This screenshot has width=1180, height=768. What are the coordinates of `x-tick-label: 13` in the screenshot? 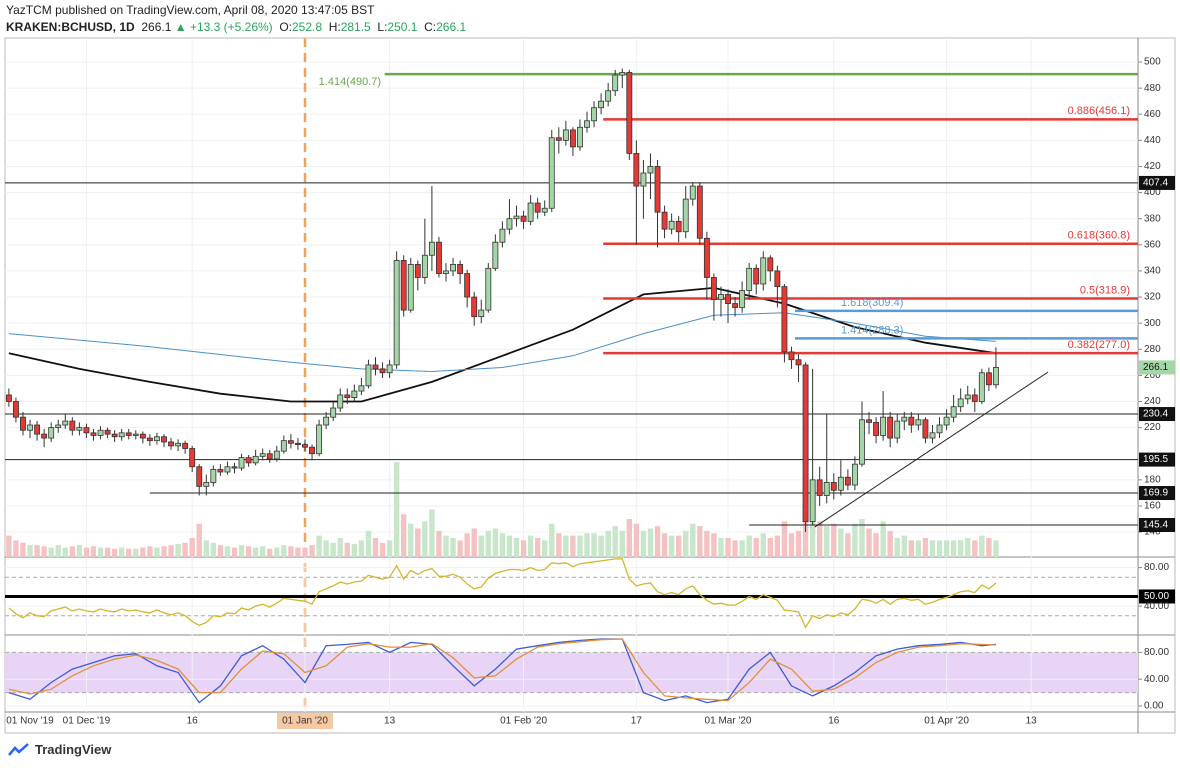 It's located at (1032, 721).